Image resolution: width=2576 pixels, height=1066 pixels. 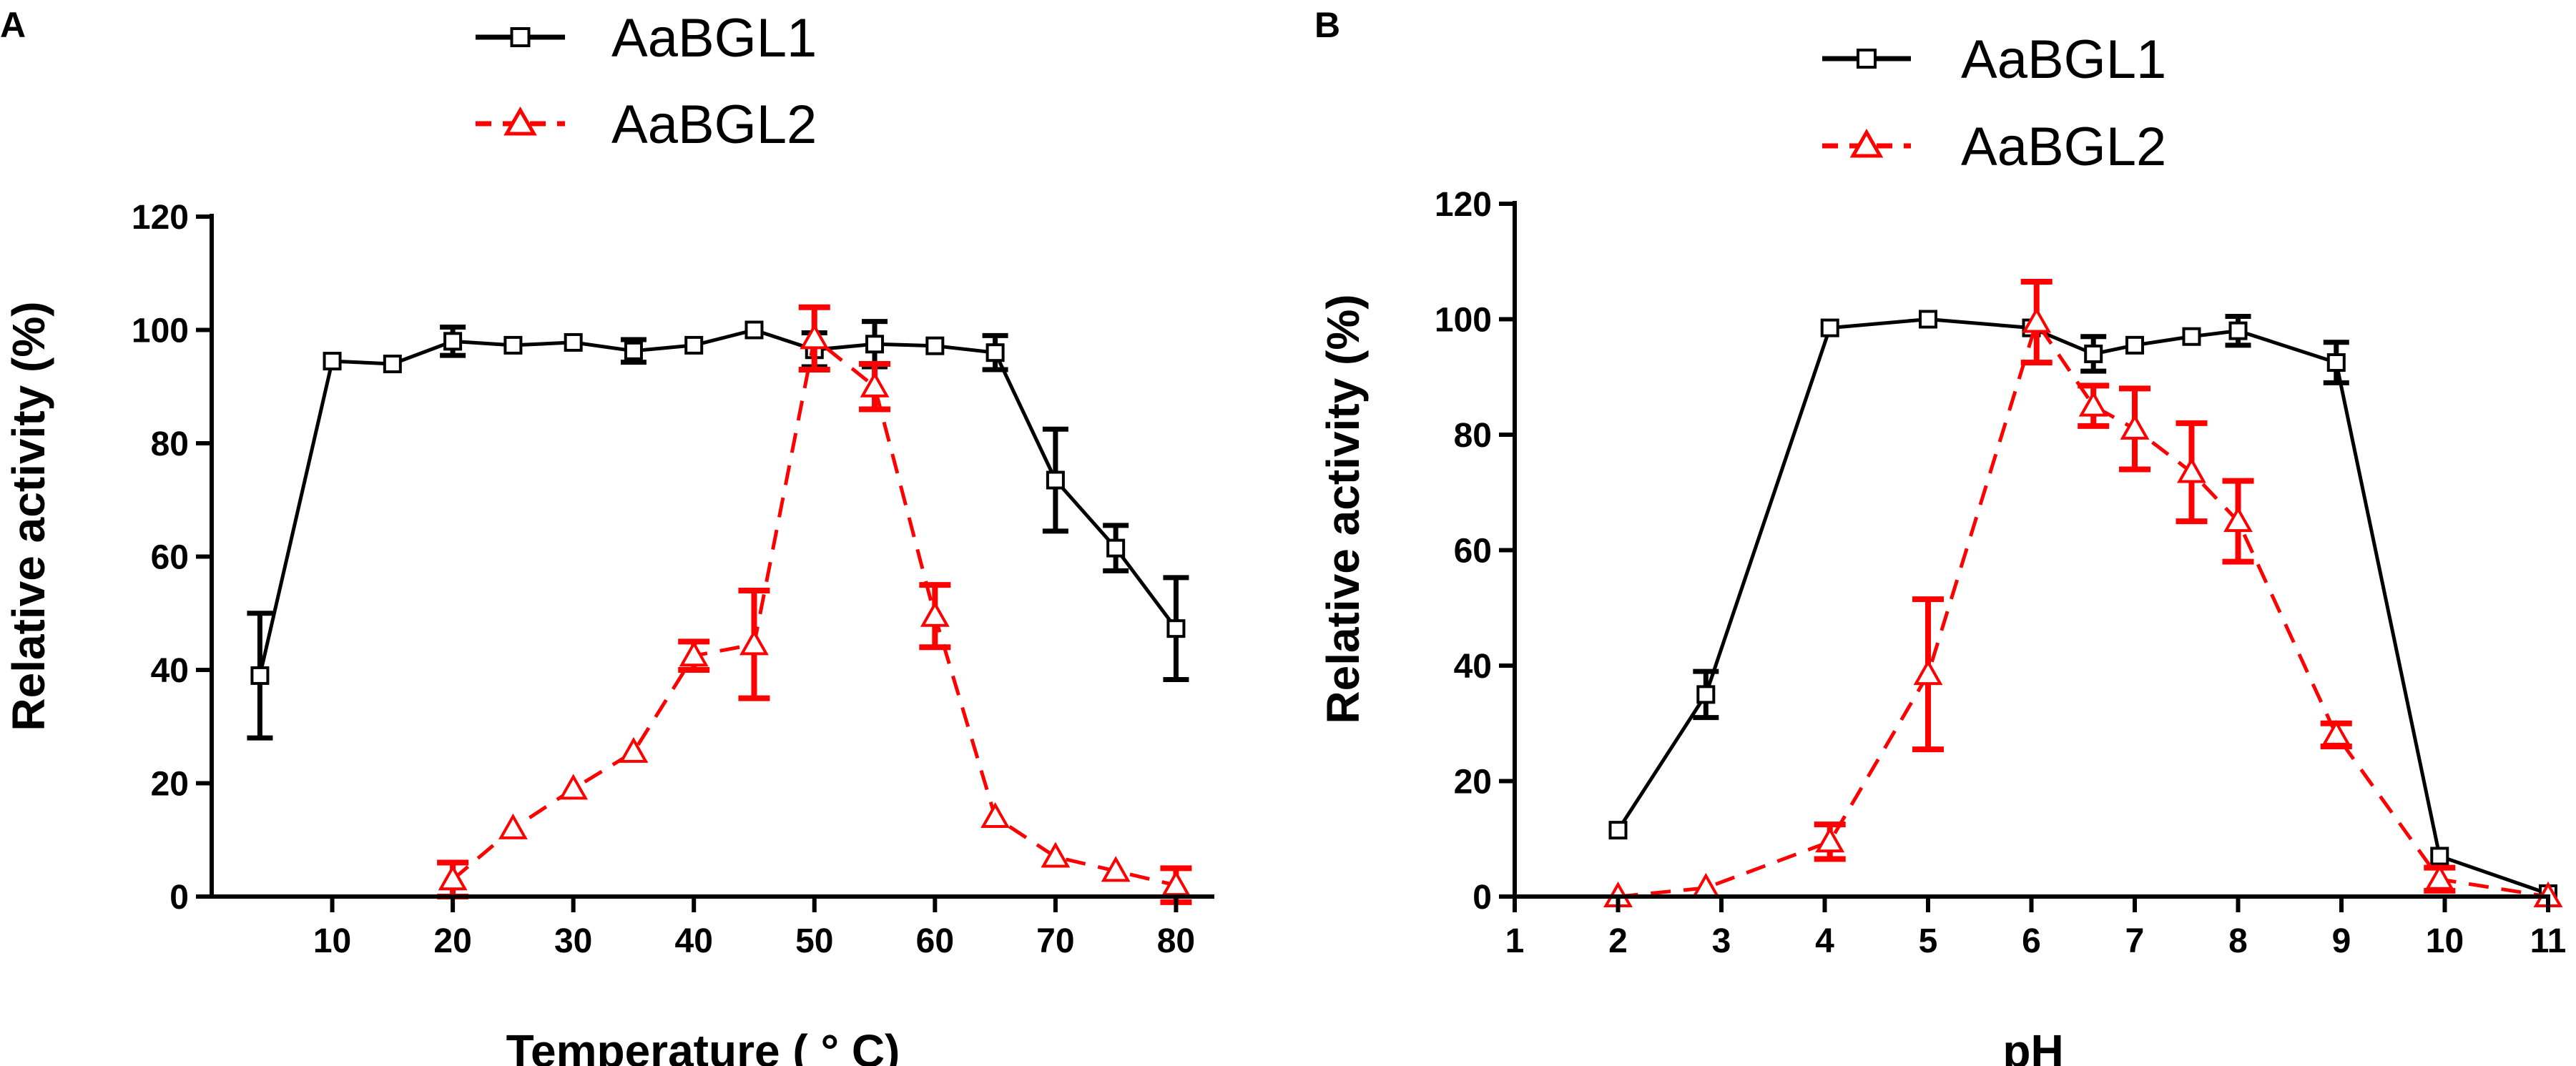 I want to click on x-tick-label: 30, so click(x=573, y=941).